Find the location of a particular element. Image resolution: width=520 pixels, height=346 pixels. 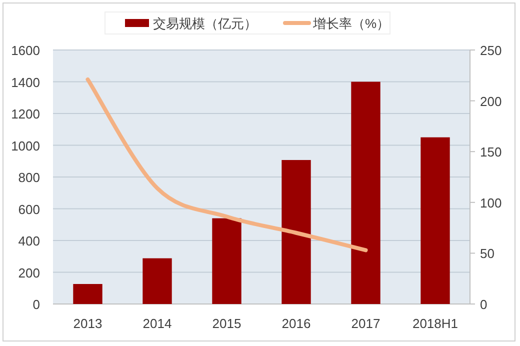

x-tick-label: 2018H1 is located at coordinates (435, 323).